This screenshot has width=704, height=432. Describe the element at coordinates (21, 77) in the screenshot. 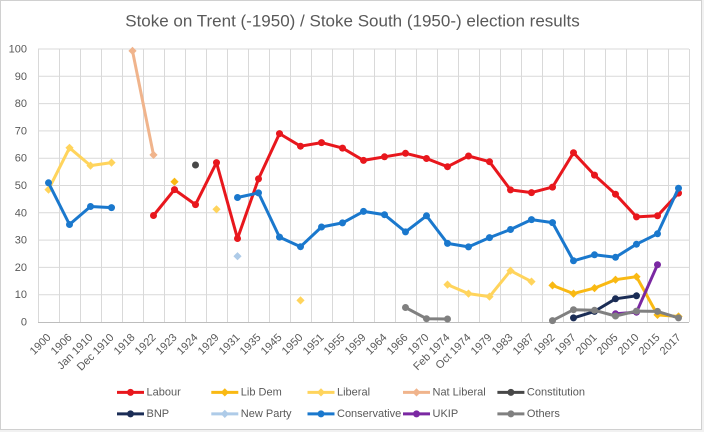

I see `svg-text: 90` at that location.